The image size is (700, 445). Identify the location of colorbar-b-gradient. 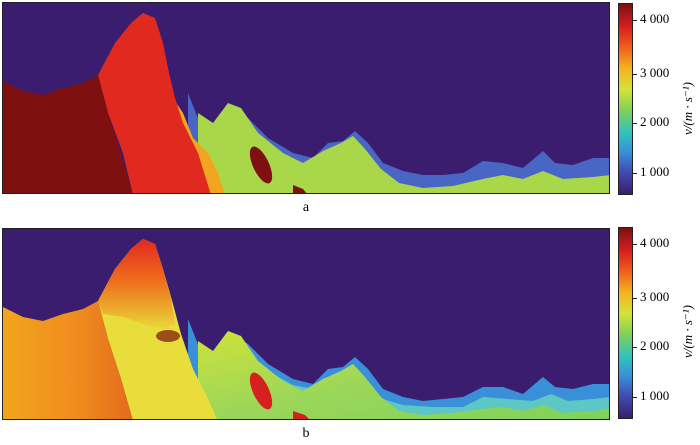
(625, 323).